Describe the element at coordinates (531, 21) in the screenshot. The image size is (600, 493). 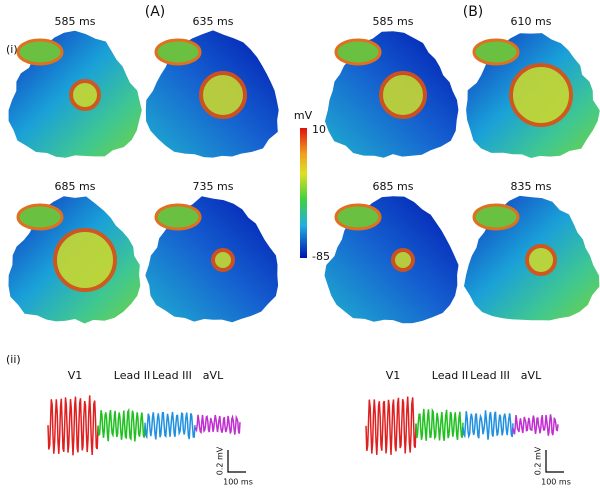
I see `frame-time: 610 ms` at that location.